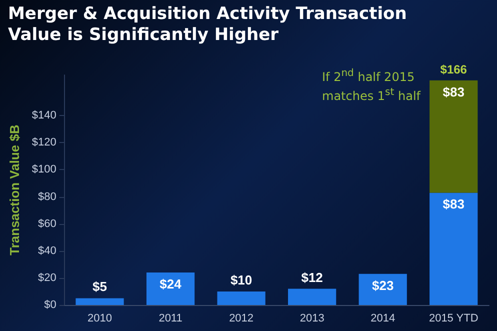  I want to click on data-label: $23, so click(383, 285).